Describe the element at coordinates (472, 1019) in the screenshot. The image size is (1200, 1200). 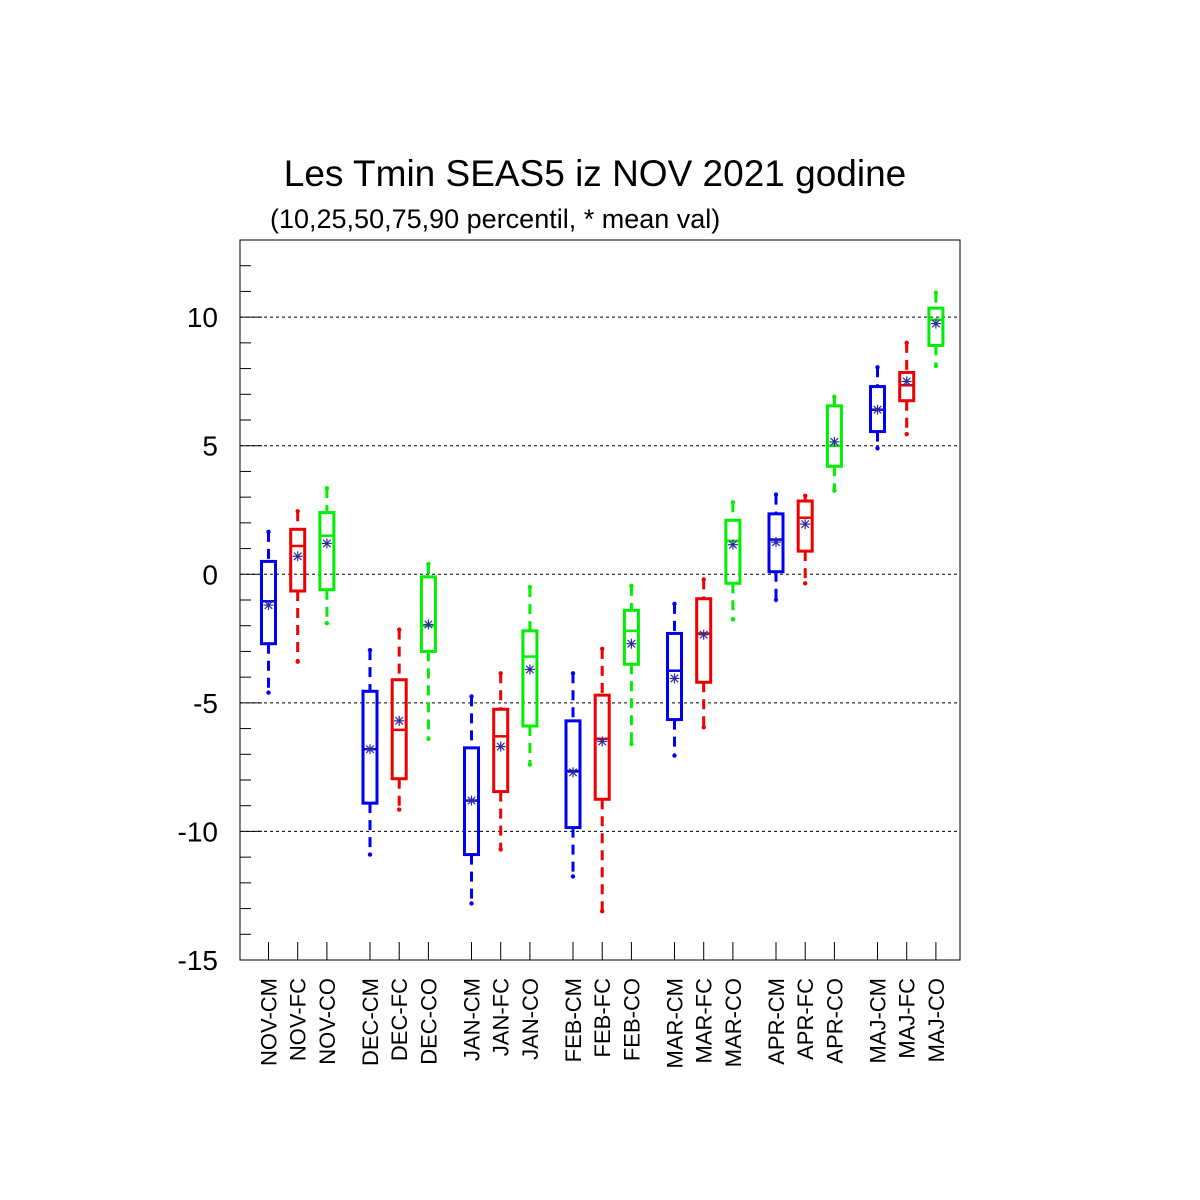
I see `x-tick-label: JAN-CM` at that location.